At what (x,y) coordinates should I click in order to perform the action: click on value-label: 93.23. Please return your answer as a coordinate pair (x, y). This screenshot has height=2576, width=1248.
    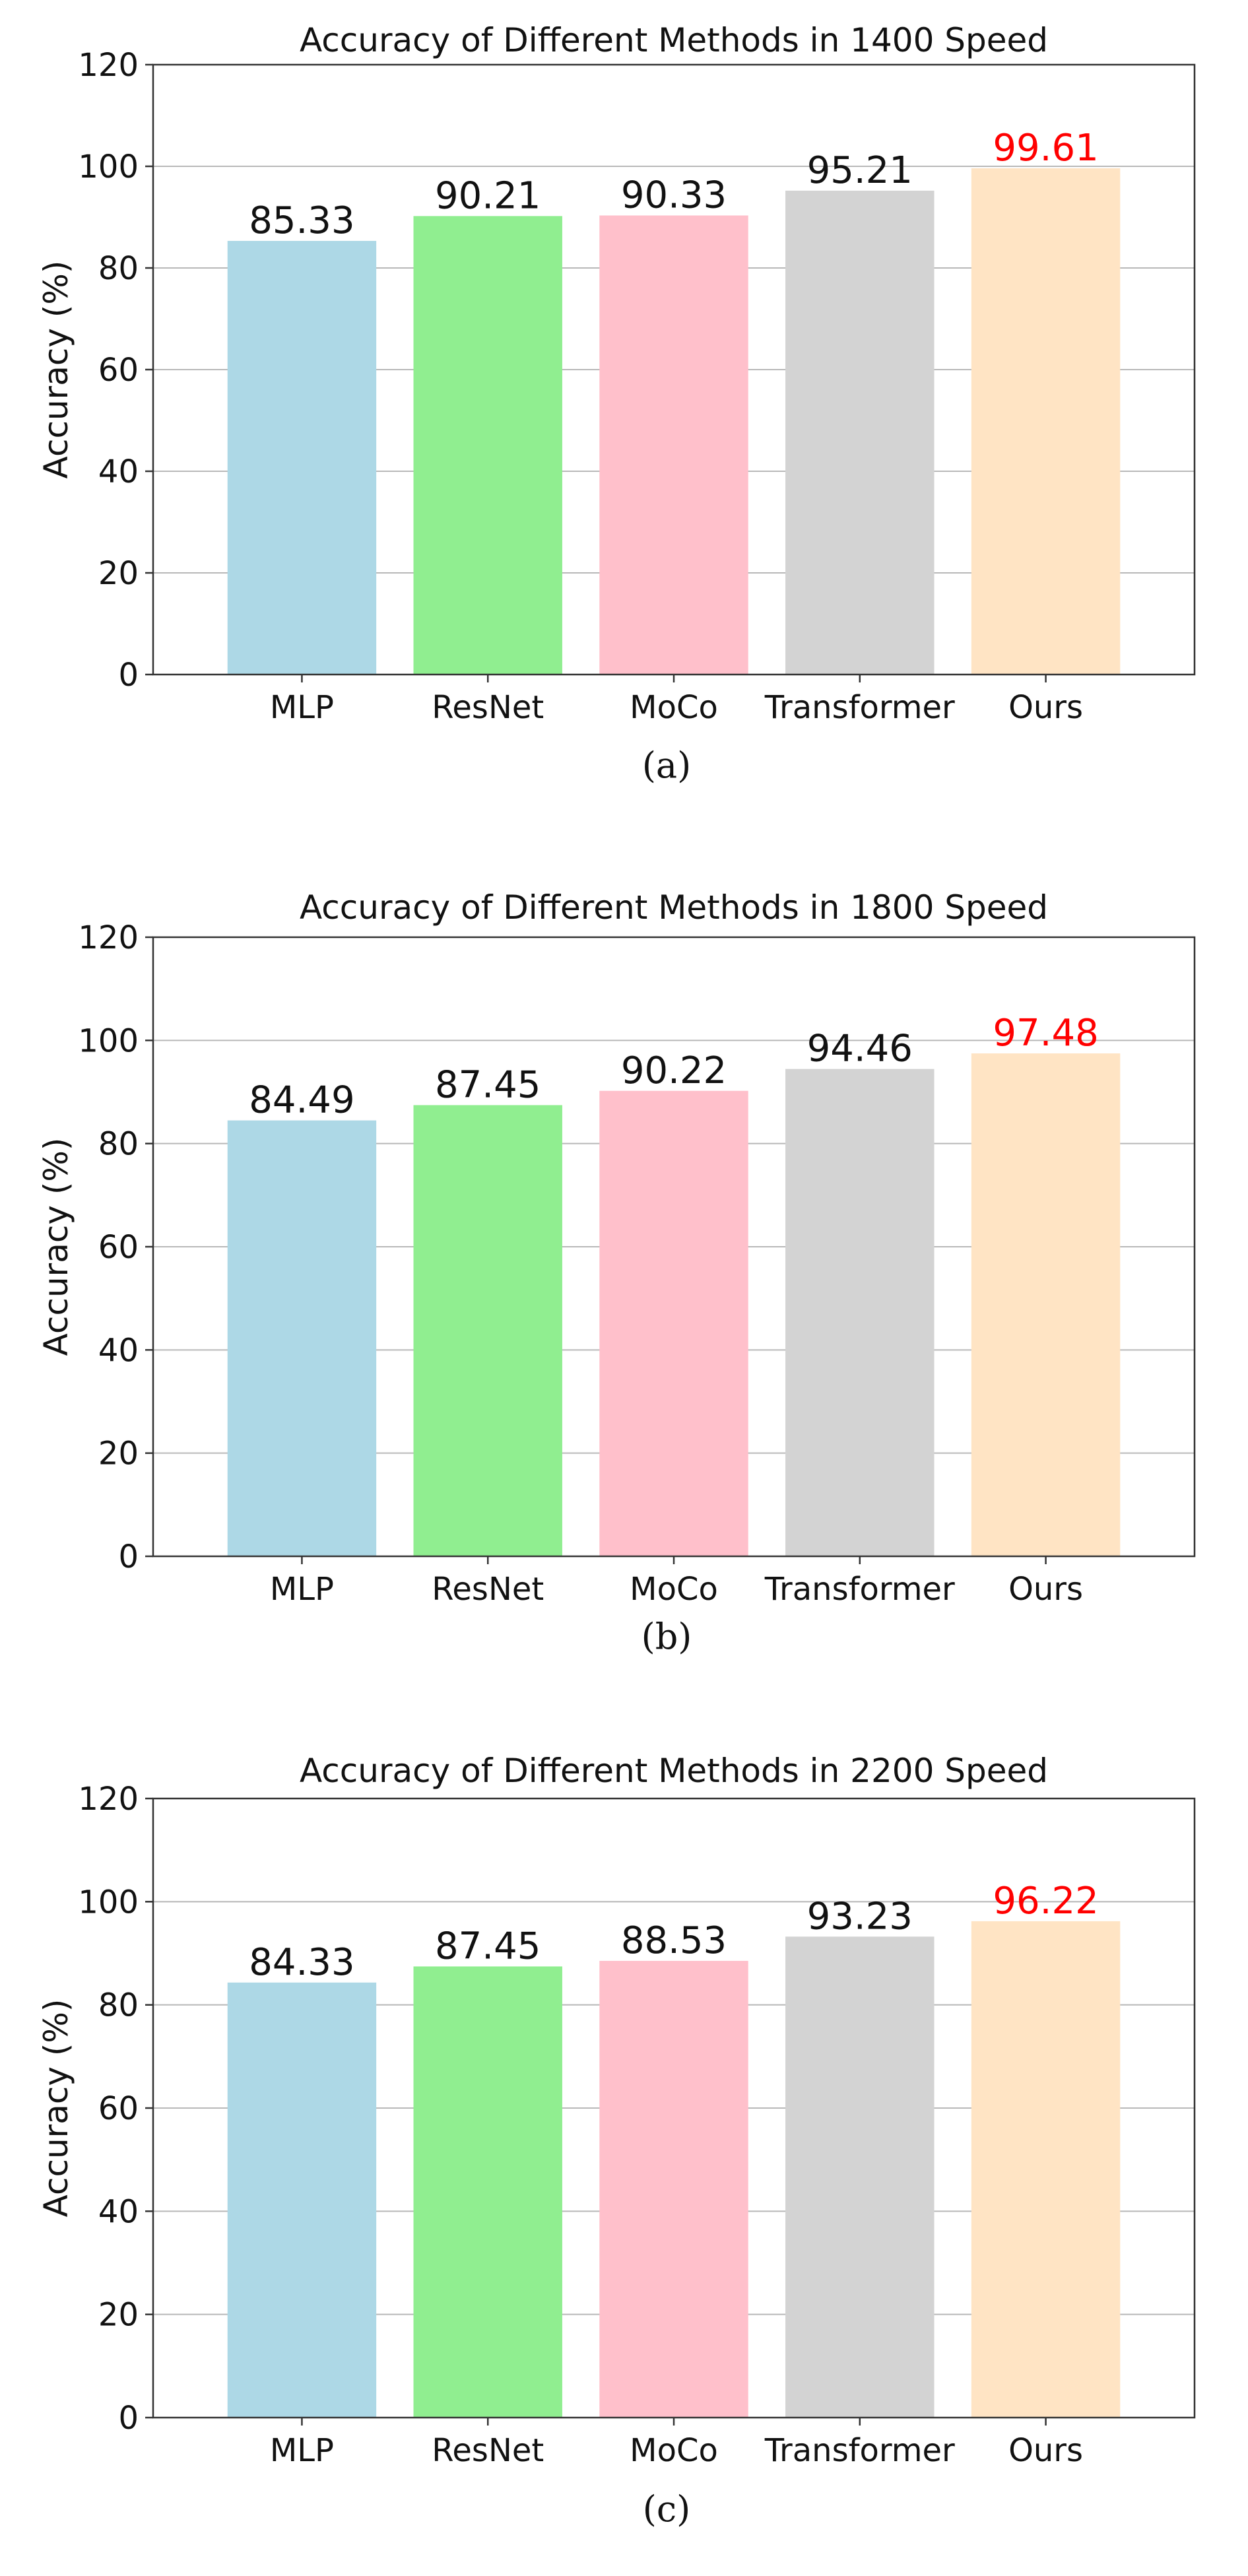
    Looking at the image, I should click on (860, 1916).